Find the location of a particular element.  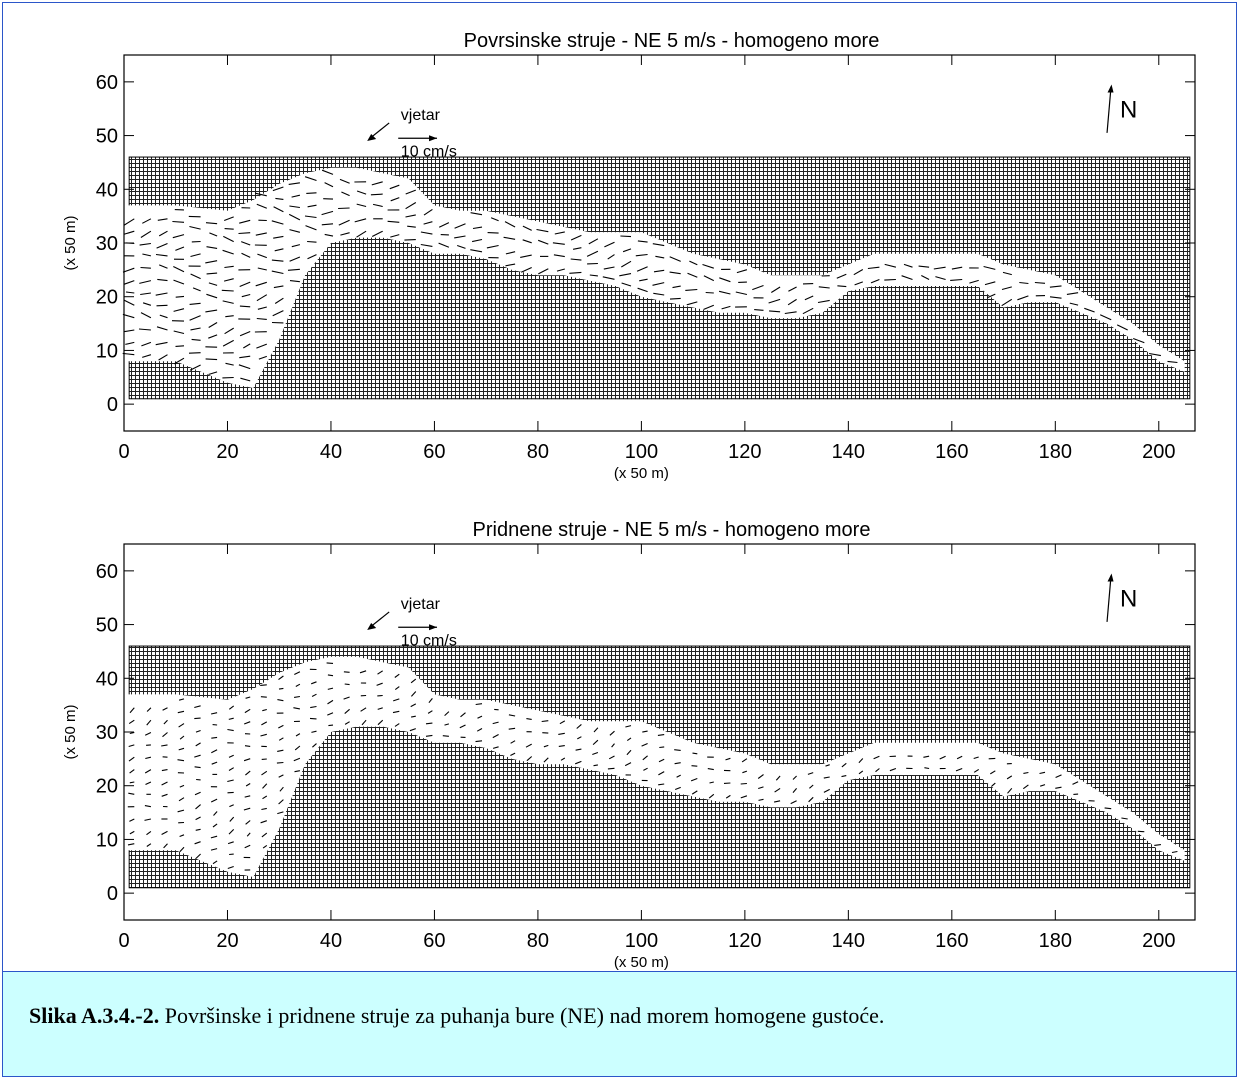

wind-annotation: vjetar 10 cm/s is located at coordinates (412, 622).